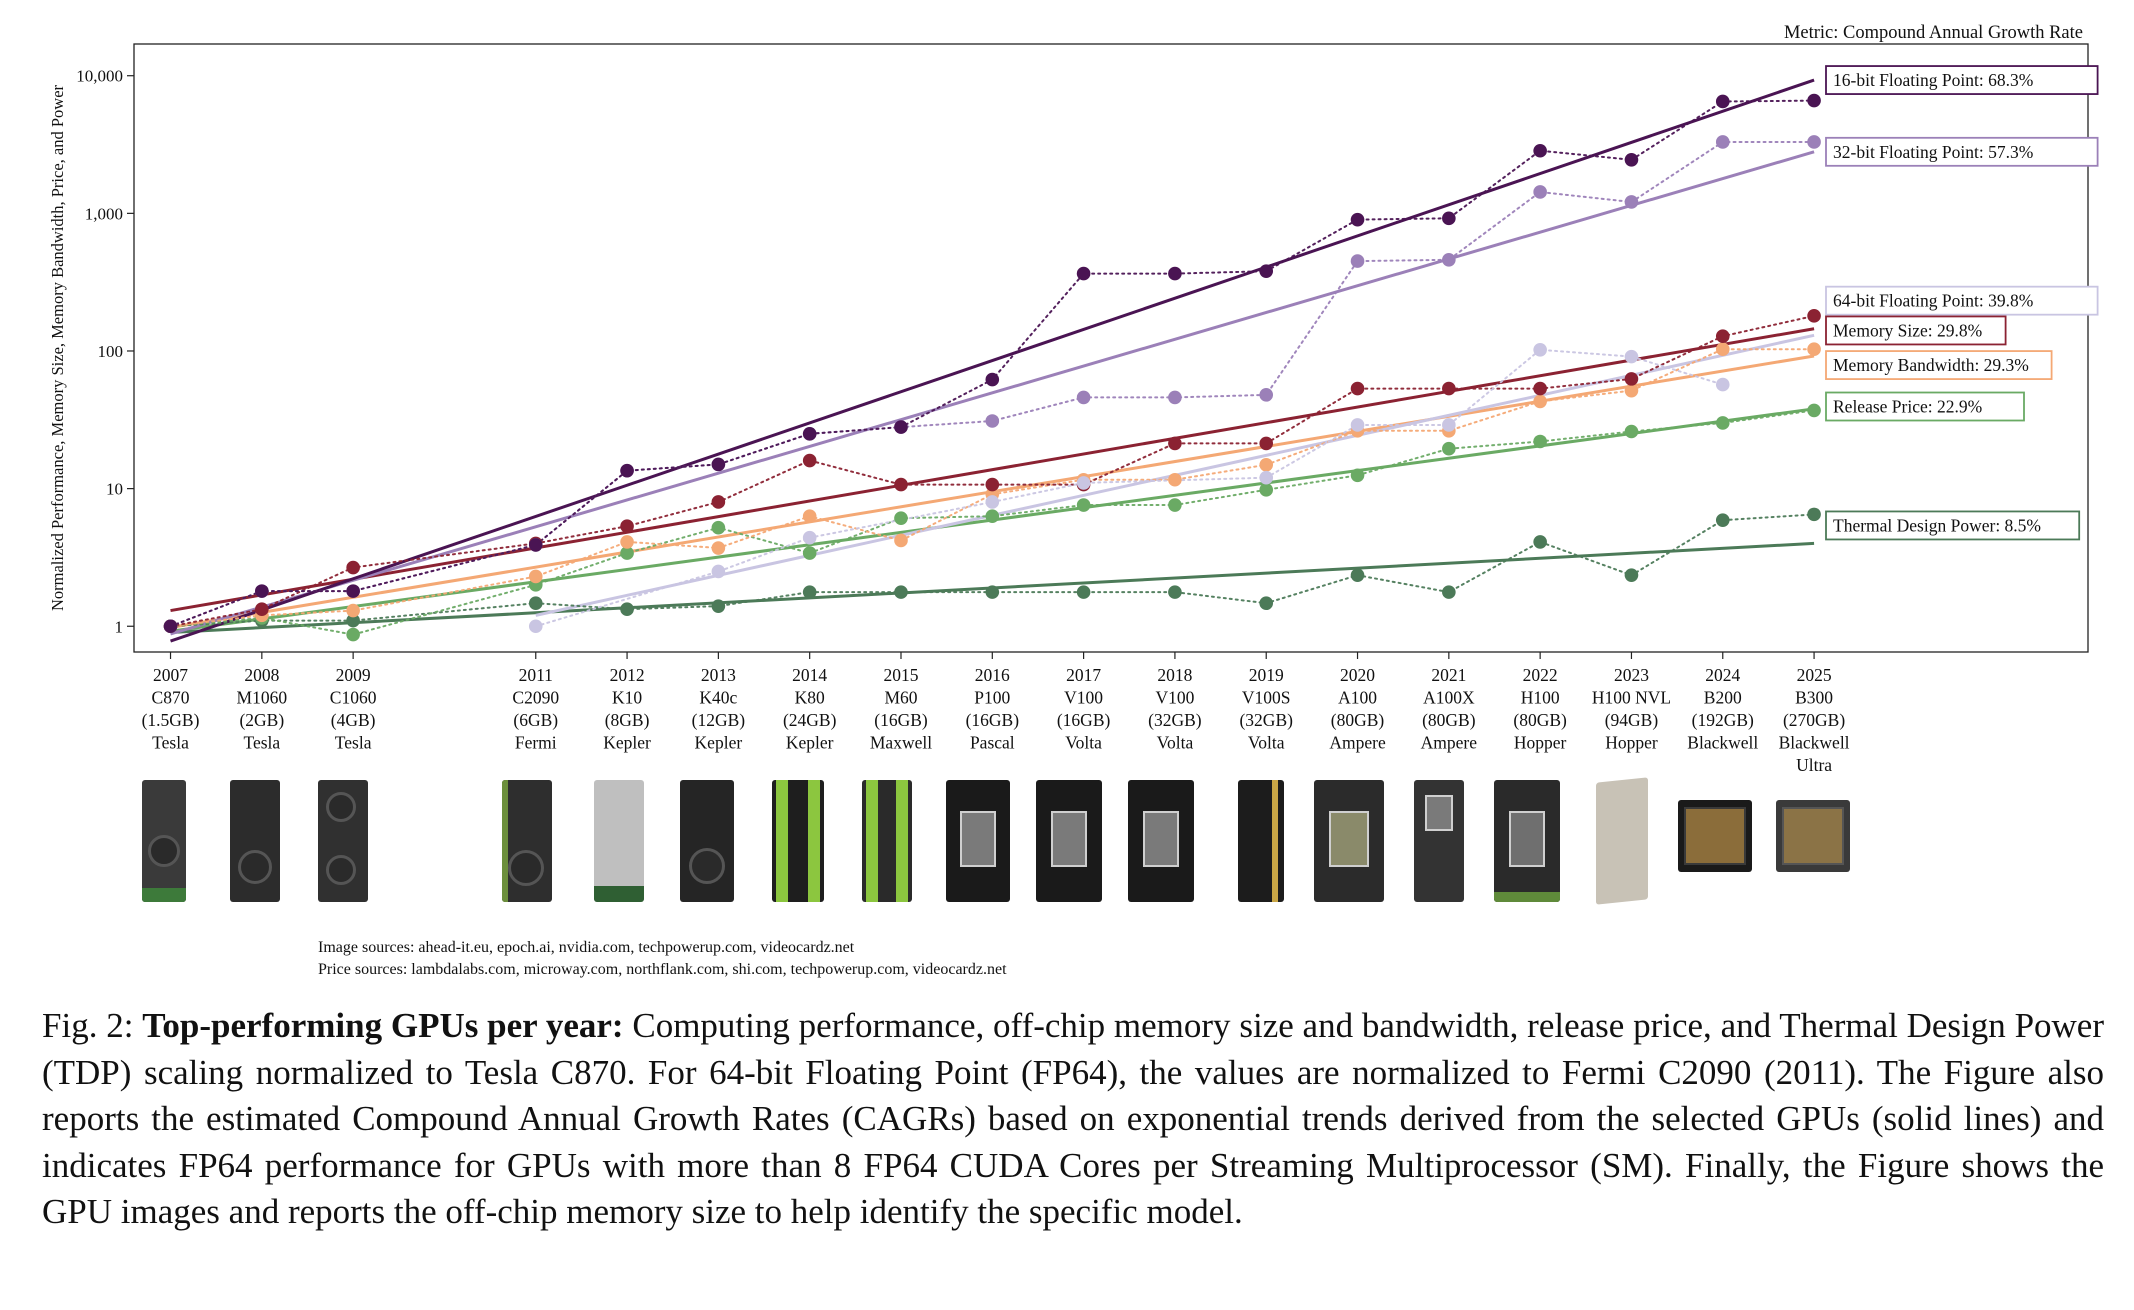 This screenshot has width=2134, height=1310. What do you see at coordinates (1631, 675) in the screenshot?
I see `x-tick-line: 2023` at bounding box center [1631, 675].